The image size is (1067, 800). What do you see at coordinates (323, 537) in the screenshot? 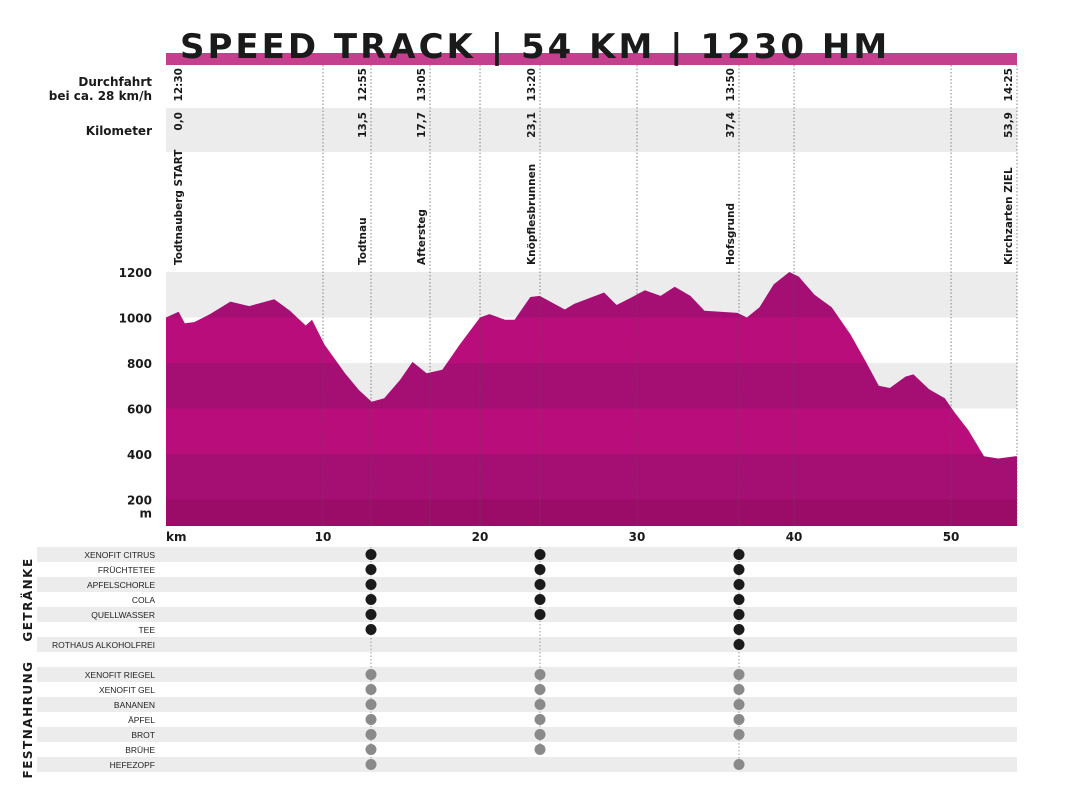
I see `x-tick-label: 10` at bounding box center [323, 537].